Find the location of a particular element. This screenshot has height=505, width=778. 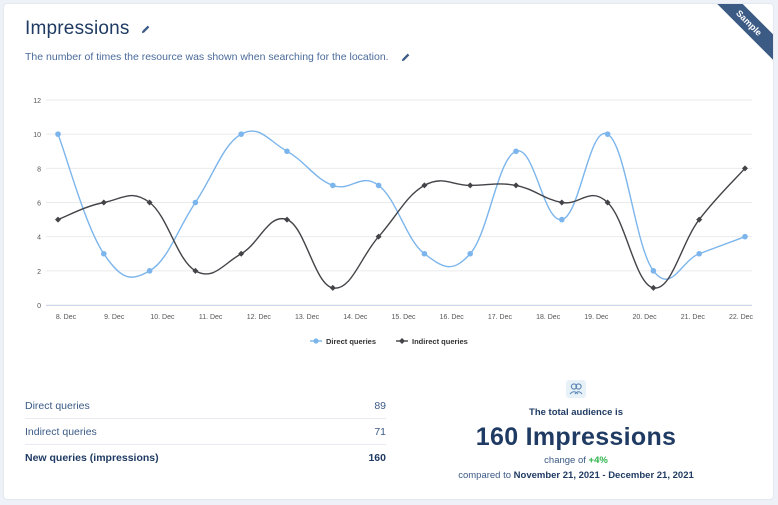

change-line: change of +4% is located at coordinates (576, 460).